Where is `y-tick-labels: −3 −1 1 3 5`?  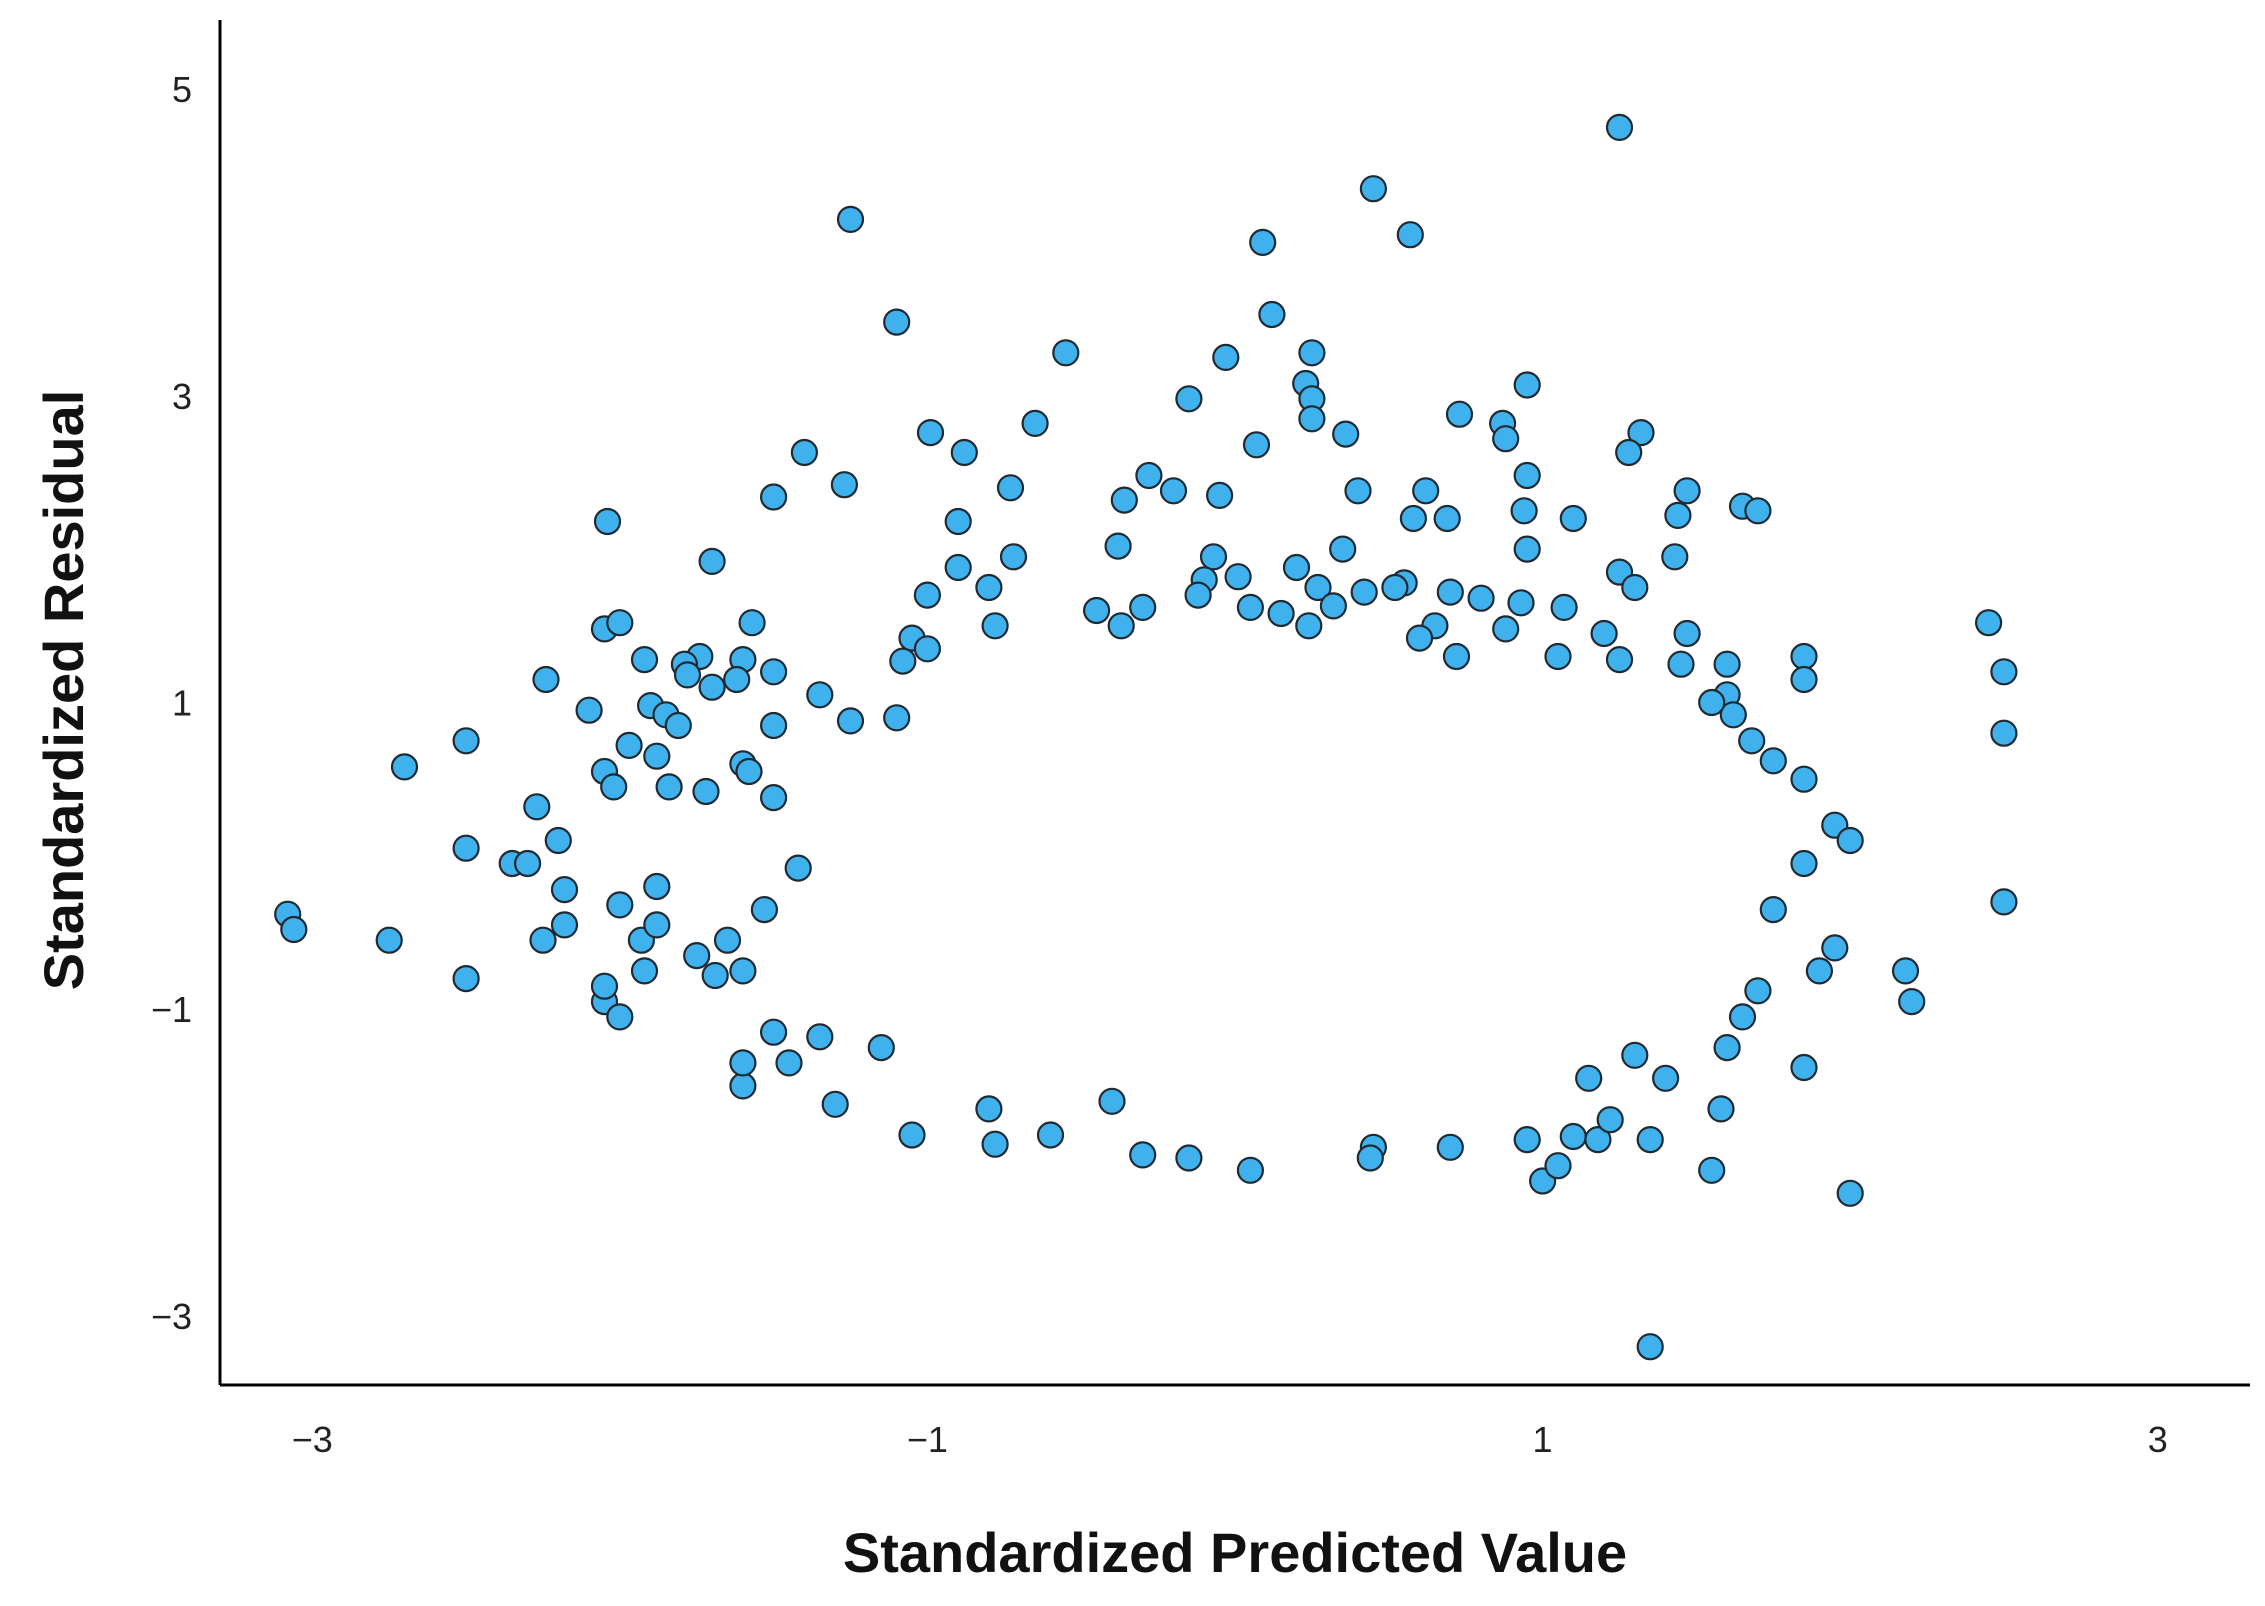 y-tick-labels: −3 −1 1 3 5 is located at coordinates (171, 703).